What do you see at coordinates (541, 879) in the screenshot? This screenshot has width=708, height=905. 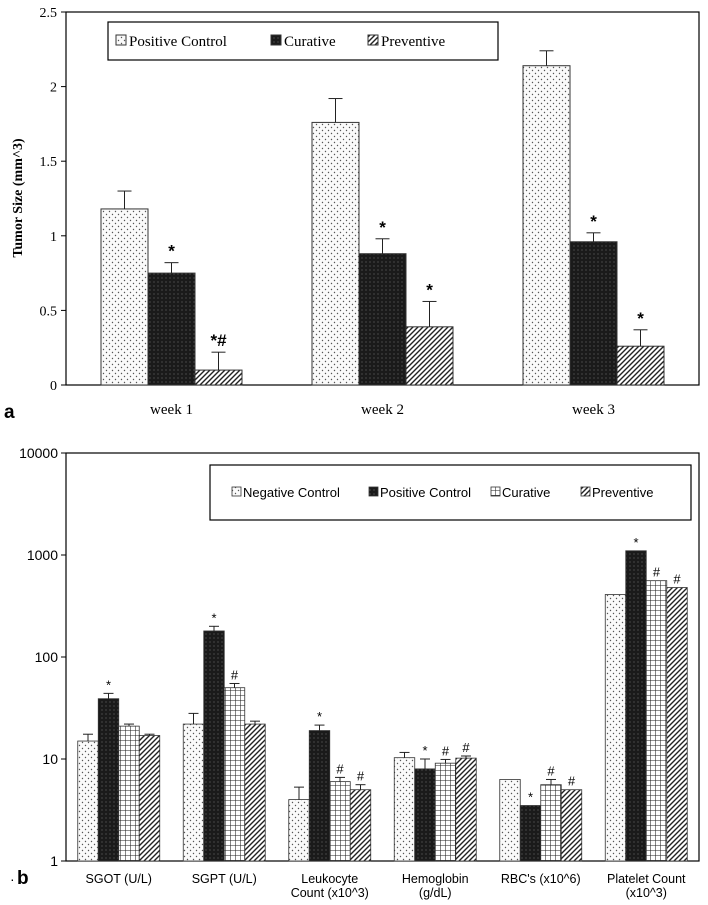 I see `x-tick-label: RBC's (x10^6)` at bounding box center [541, 879].